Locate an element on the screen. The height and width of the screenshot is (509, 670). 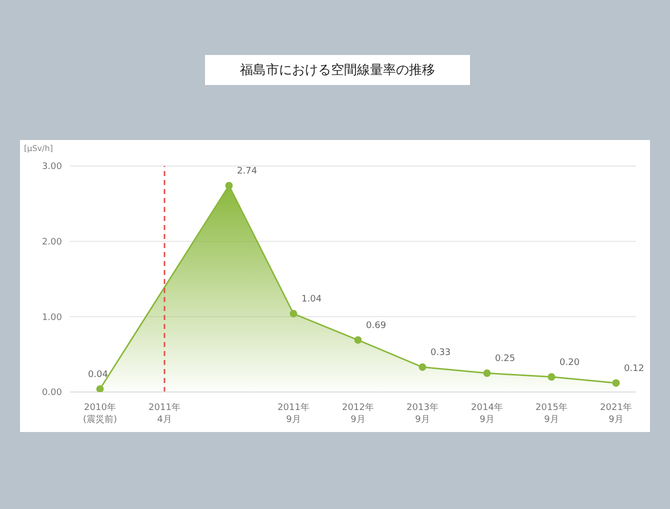
chart-title: 福島市における空間線量率の推移 is located at coordinates (337, 70).